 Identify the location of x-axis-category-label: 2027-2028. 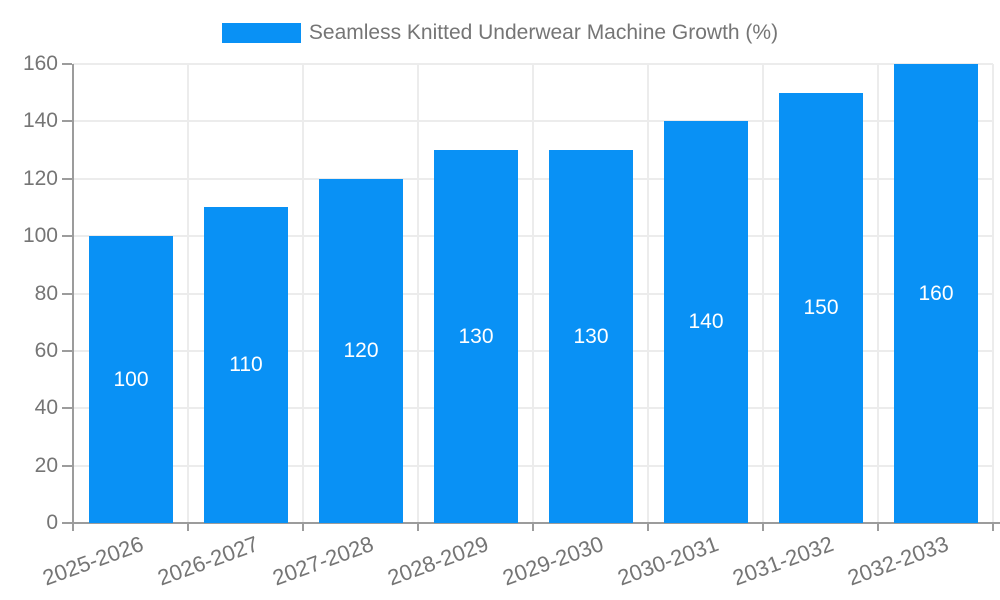
(323, 561).